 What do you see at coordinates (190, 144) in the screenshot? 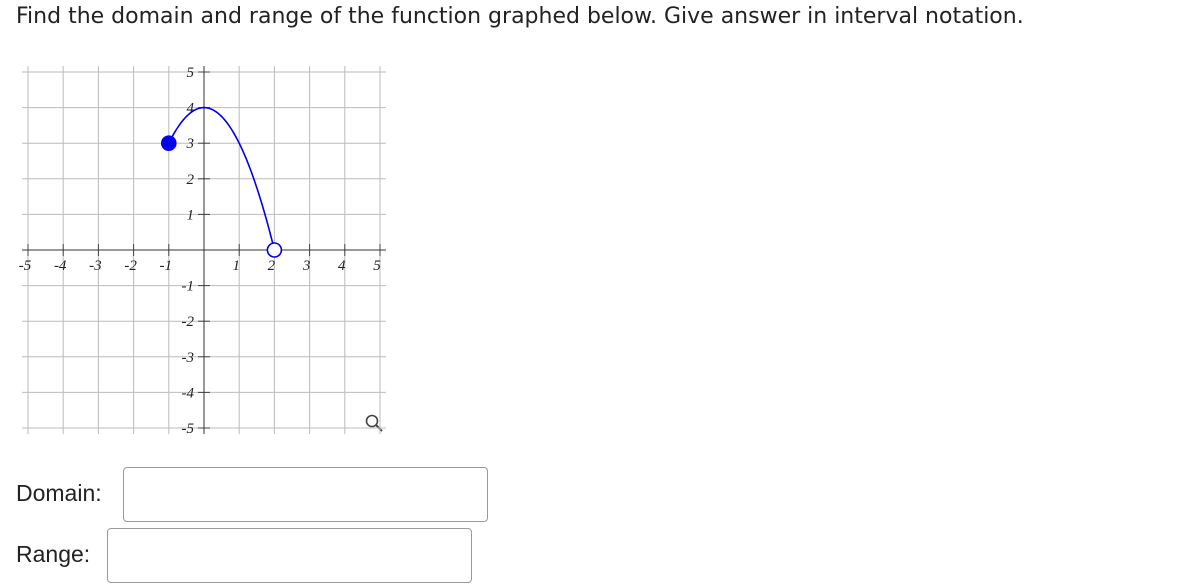
I see `y-tick-label: 3` at bounding box center [190, 144].